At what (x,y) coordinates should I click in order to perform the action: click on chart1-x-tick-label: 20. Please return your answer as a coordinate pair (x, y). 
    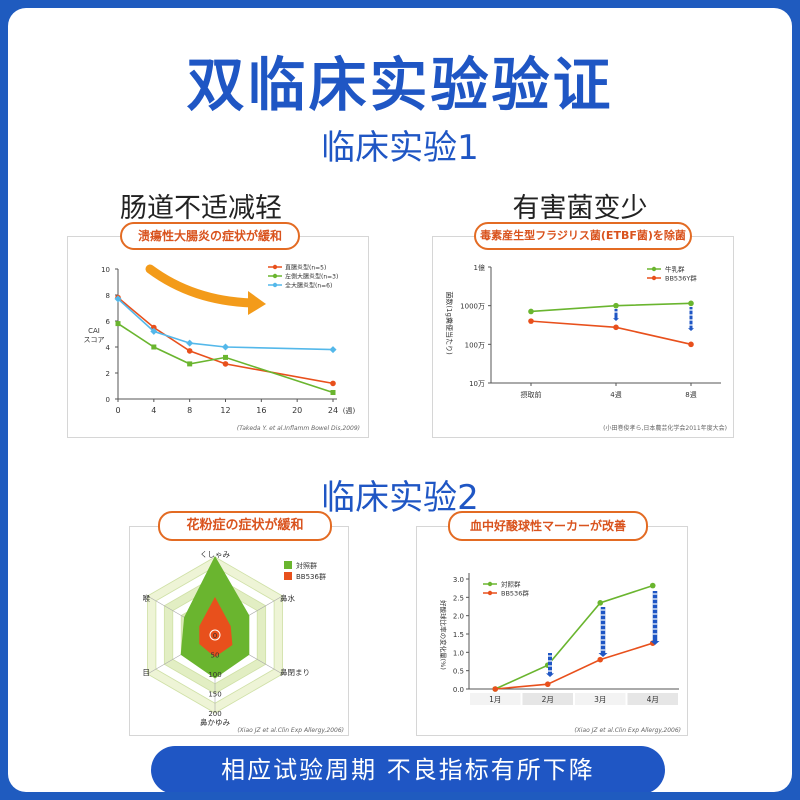
    Looking at the image, I should click on (297, 410).